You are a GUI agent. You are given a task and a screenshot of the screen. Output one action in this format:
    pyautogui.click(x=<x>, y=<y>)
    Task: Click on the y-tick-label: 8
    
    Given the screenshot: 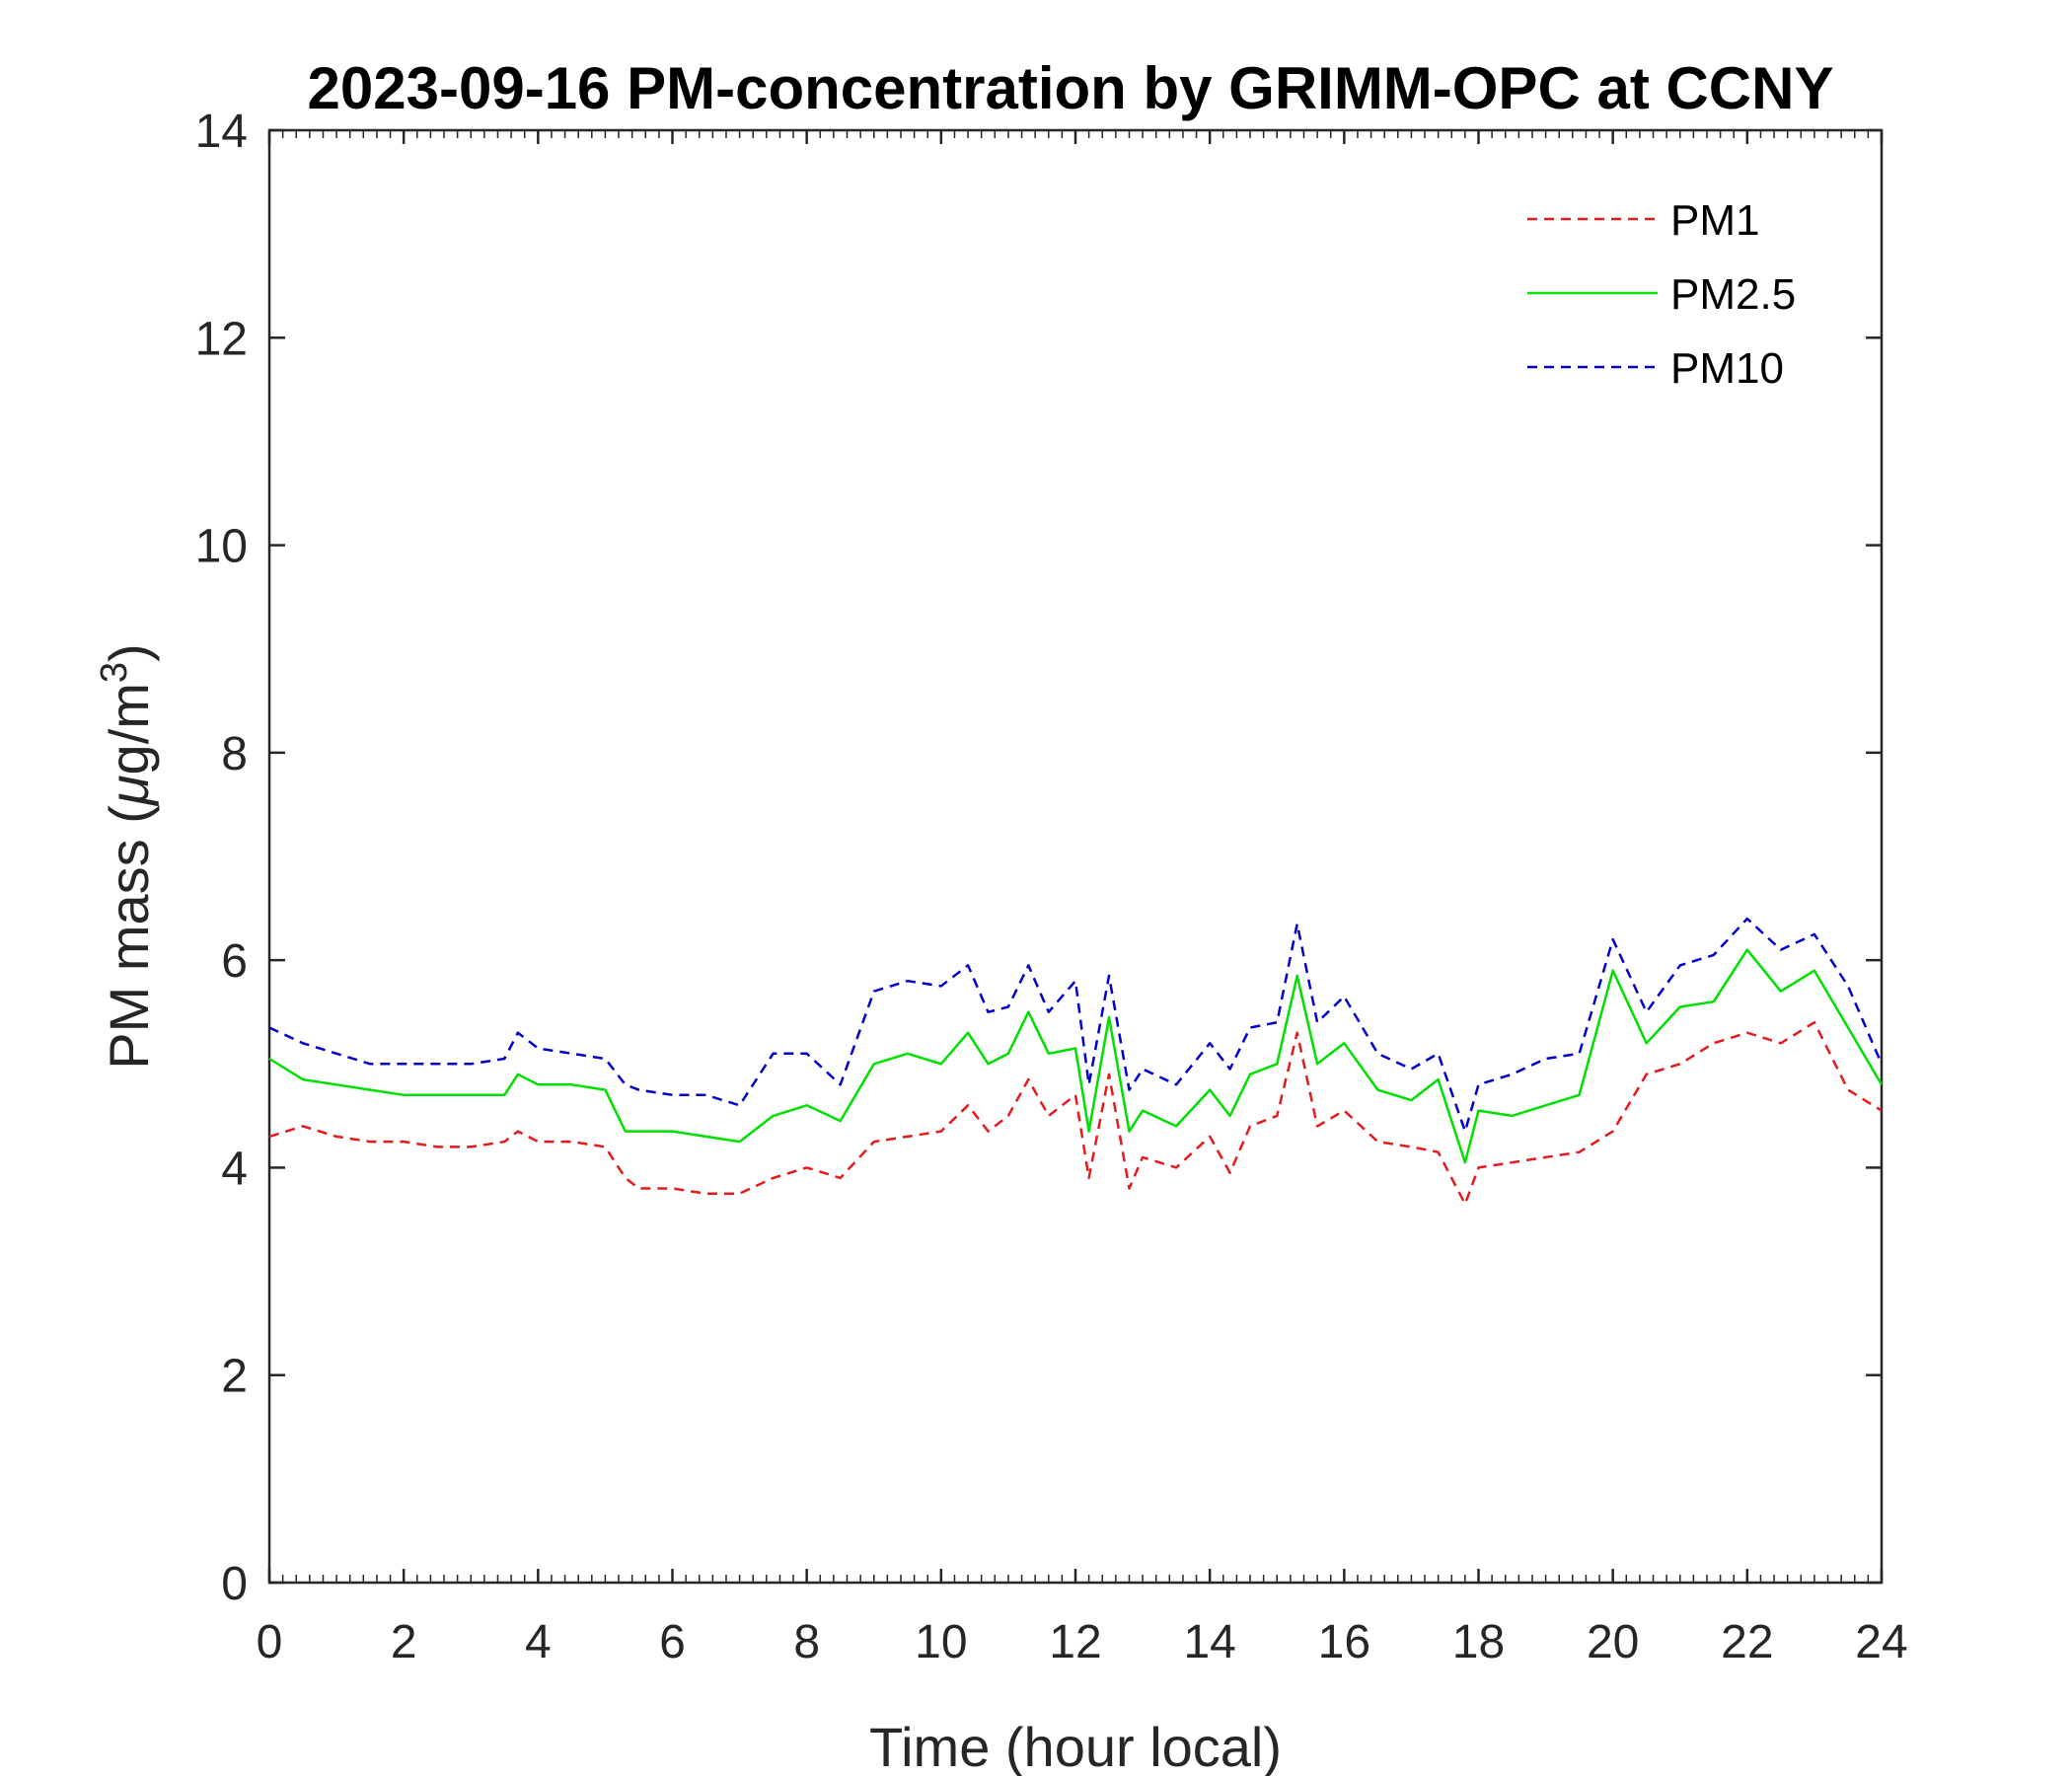 What is the action you would take?
    pyautogui.click(x=235, y=754)
    